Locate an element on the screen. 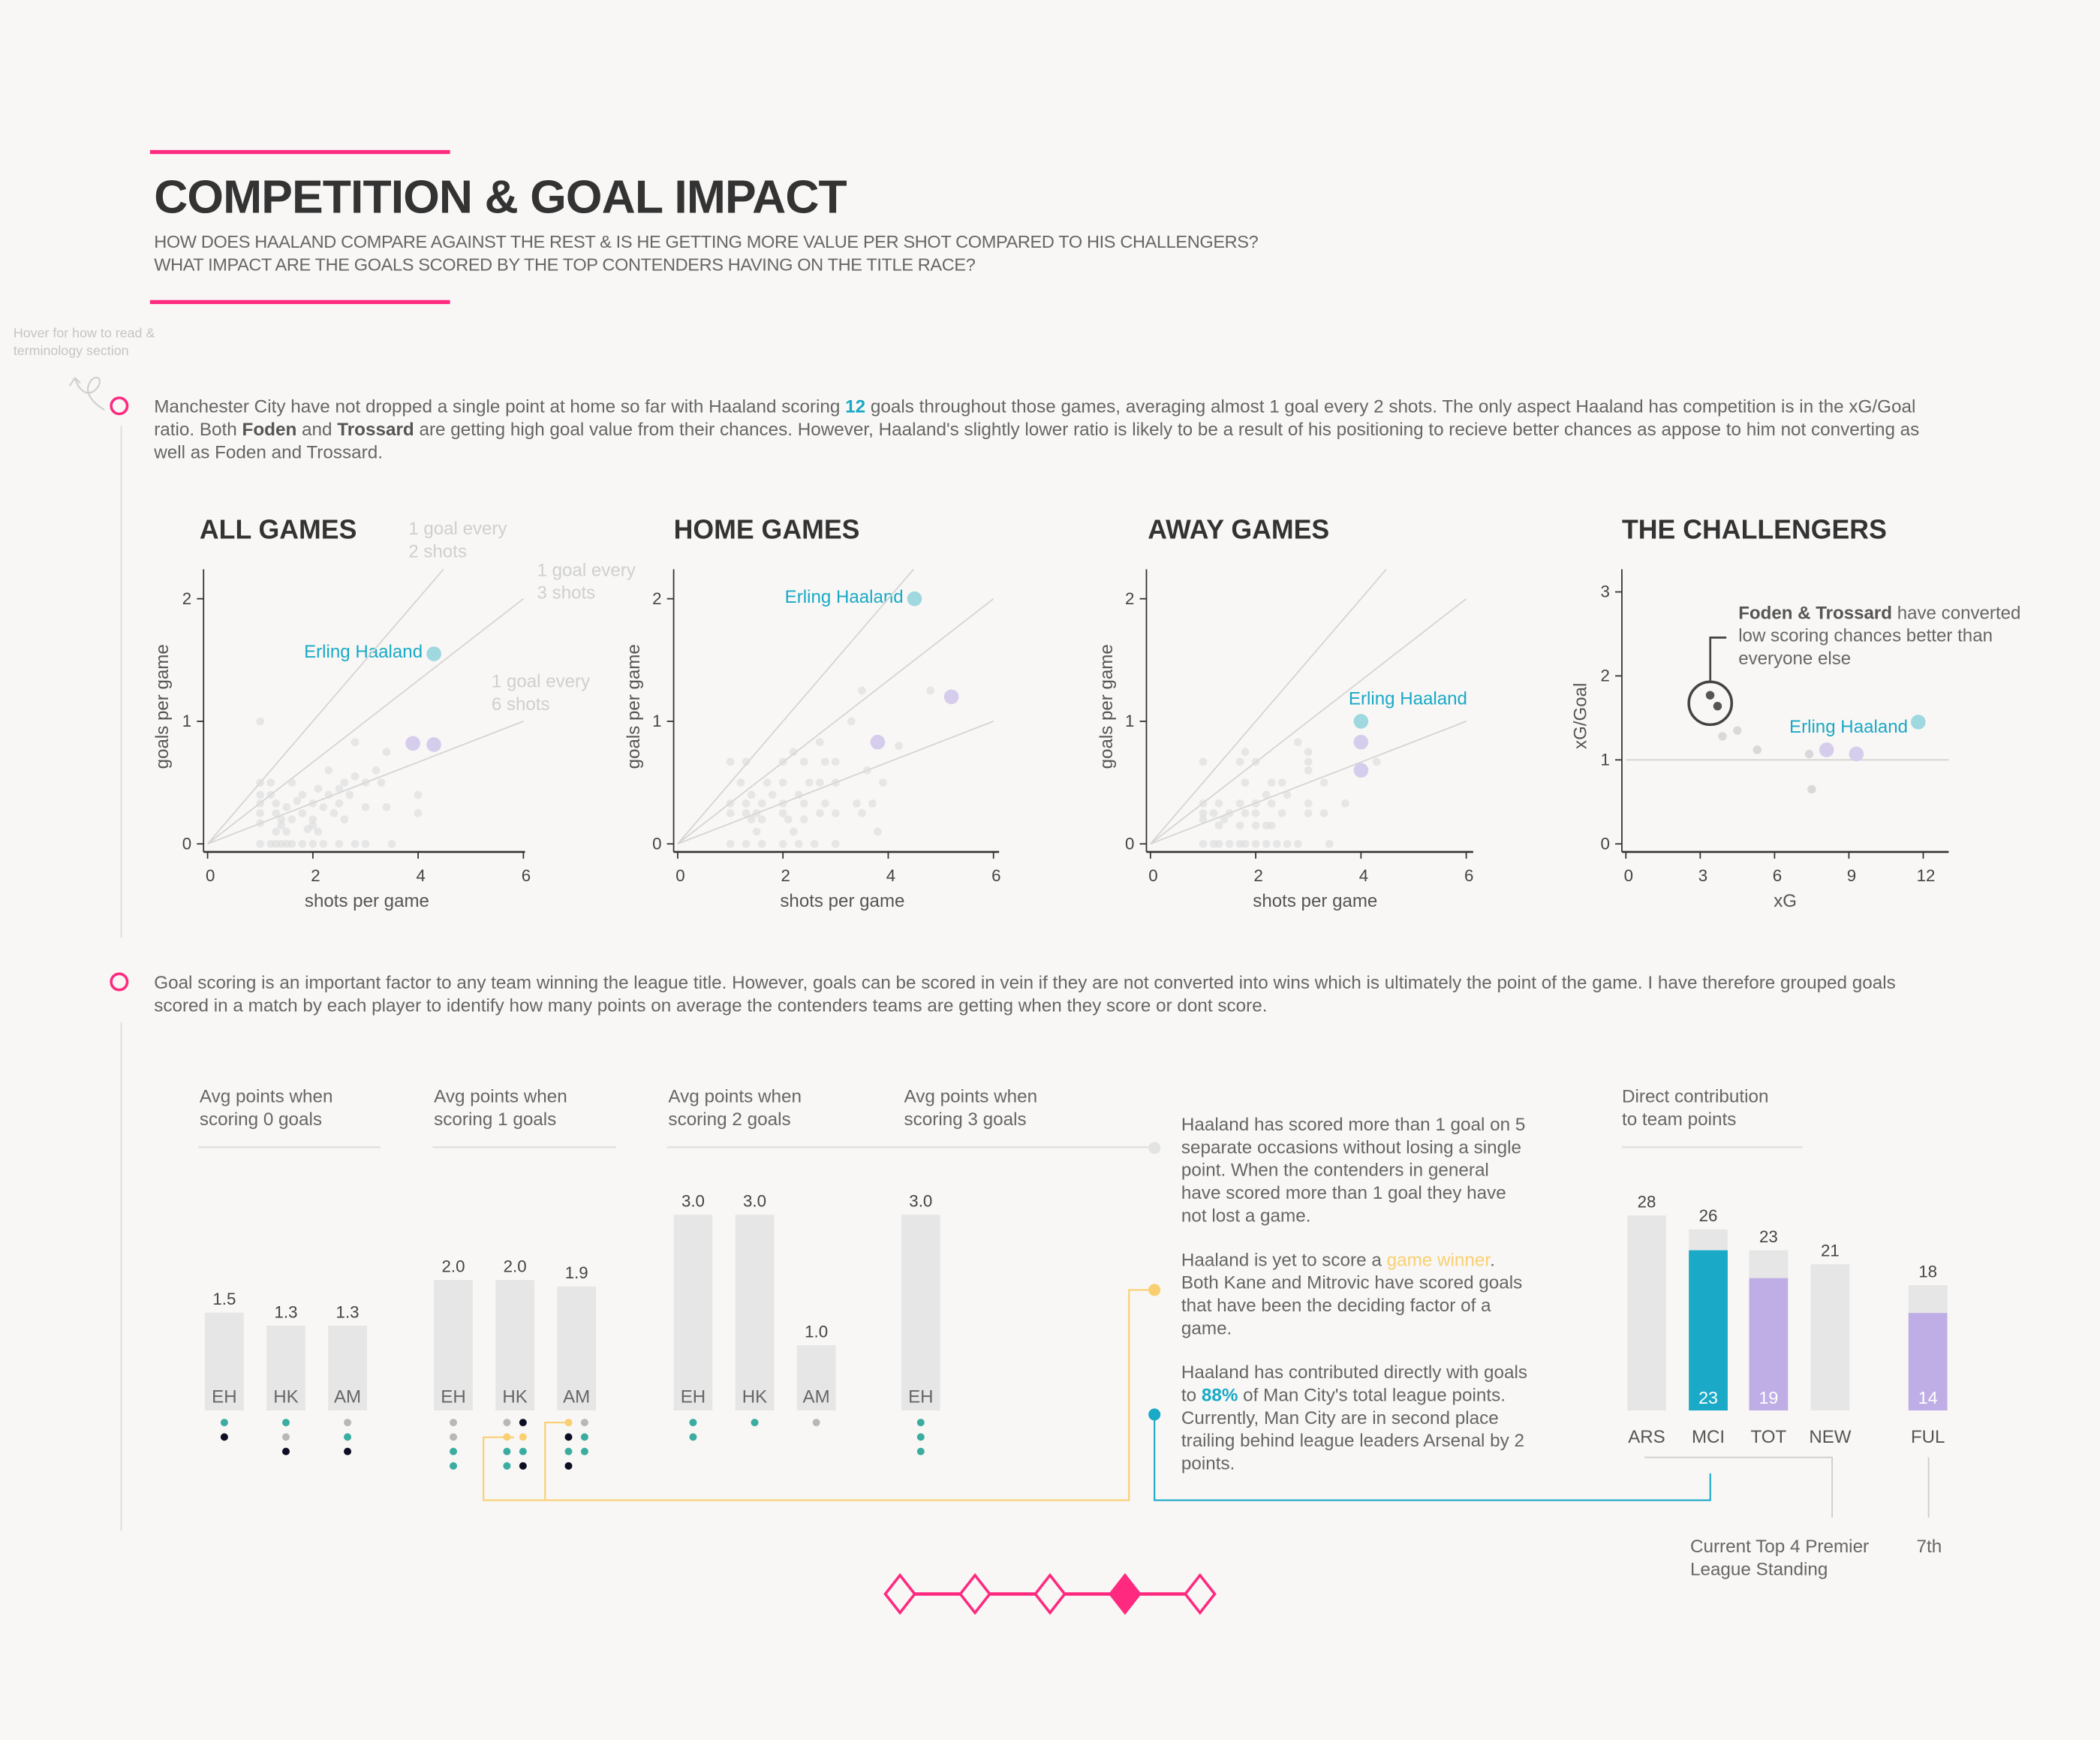  text: 6 shots is located at coordinates (520, 704).